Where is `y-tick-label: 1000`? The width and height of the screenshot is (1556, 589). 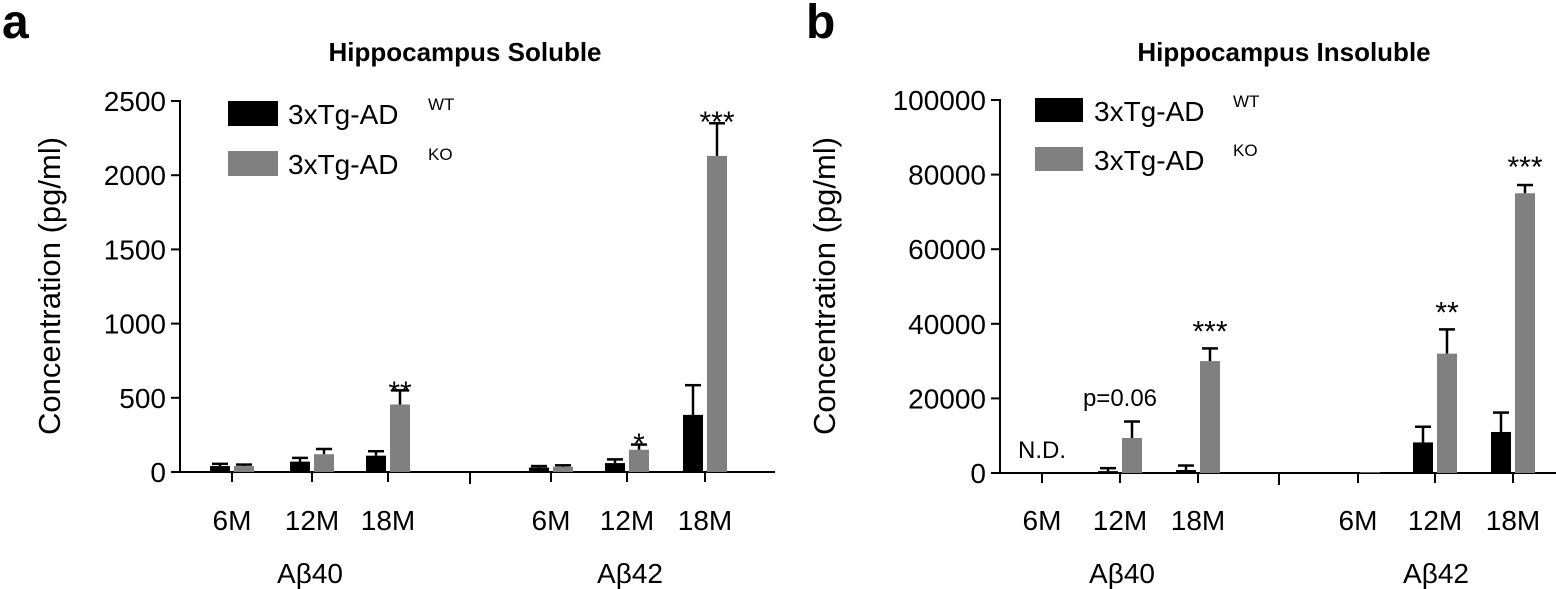
y-tick-label: 1000 is located at coordinates (135, 324).